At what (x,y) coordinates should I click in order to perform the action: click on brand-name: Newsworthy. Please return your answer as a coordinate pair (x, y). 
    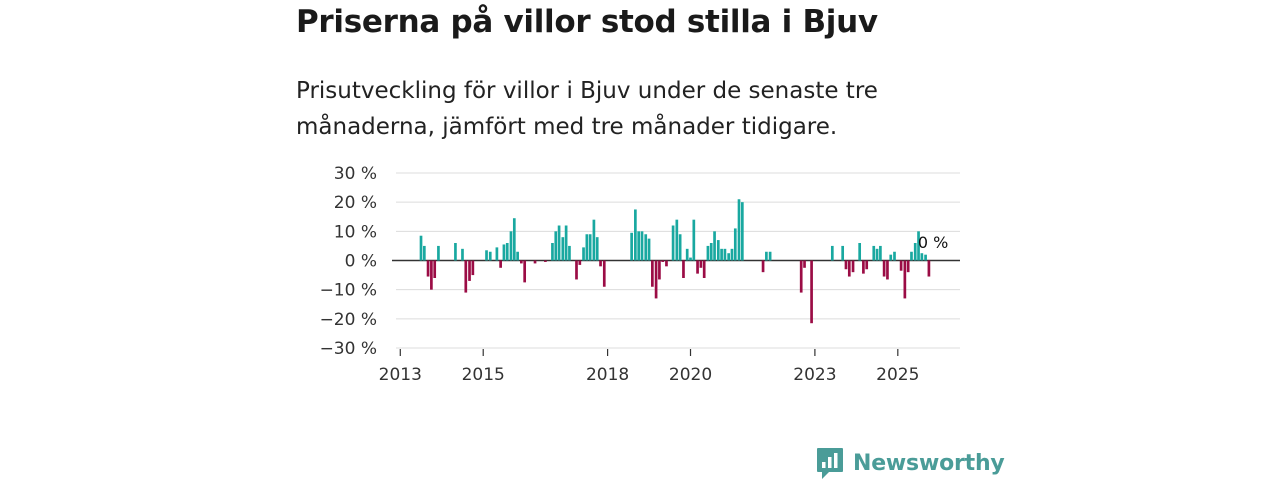
    Looking at the image, I should click on (929, 463).